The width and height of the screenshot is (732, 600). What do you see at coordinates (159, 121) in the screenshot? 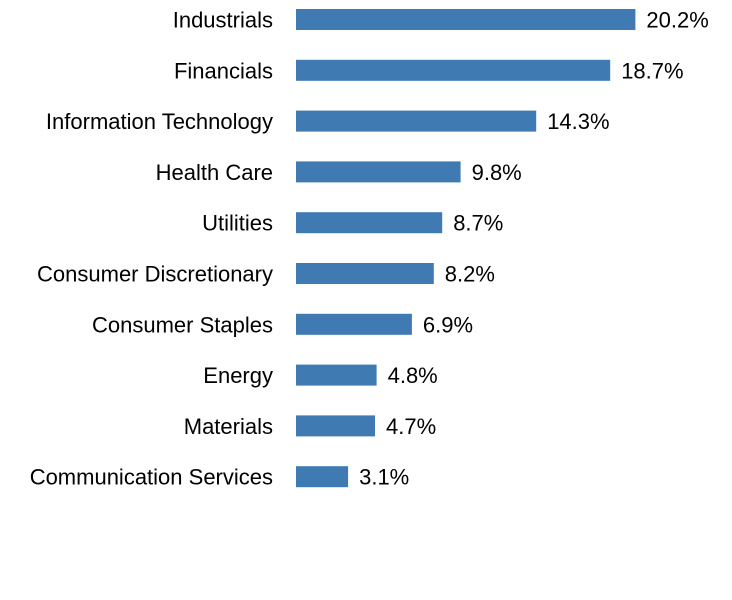
I see `category-label-information-technology: Information Technology` at bounding box center [159, 121].